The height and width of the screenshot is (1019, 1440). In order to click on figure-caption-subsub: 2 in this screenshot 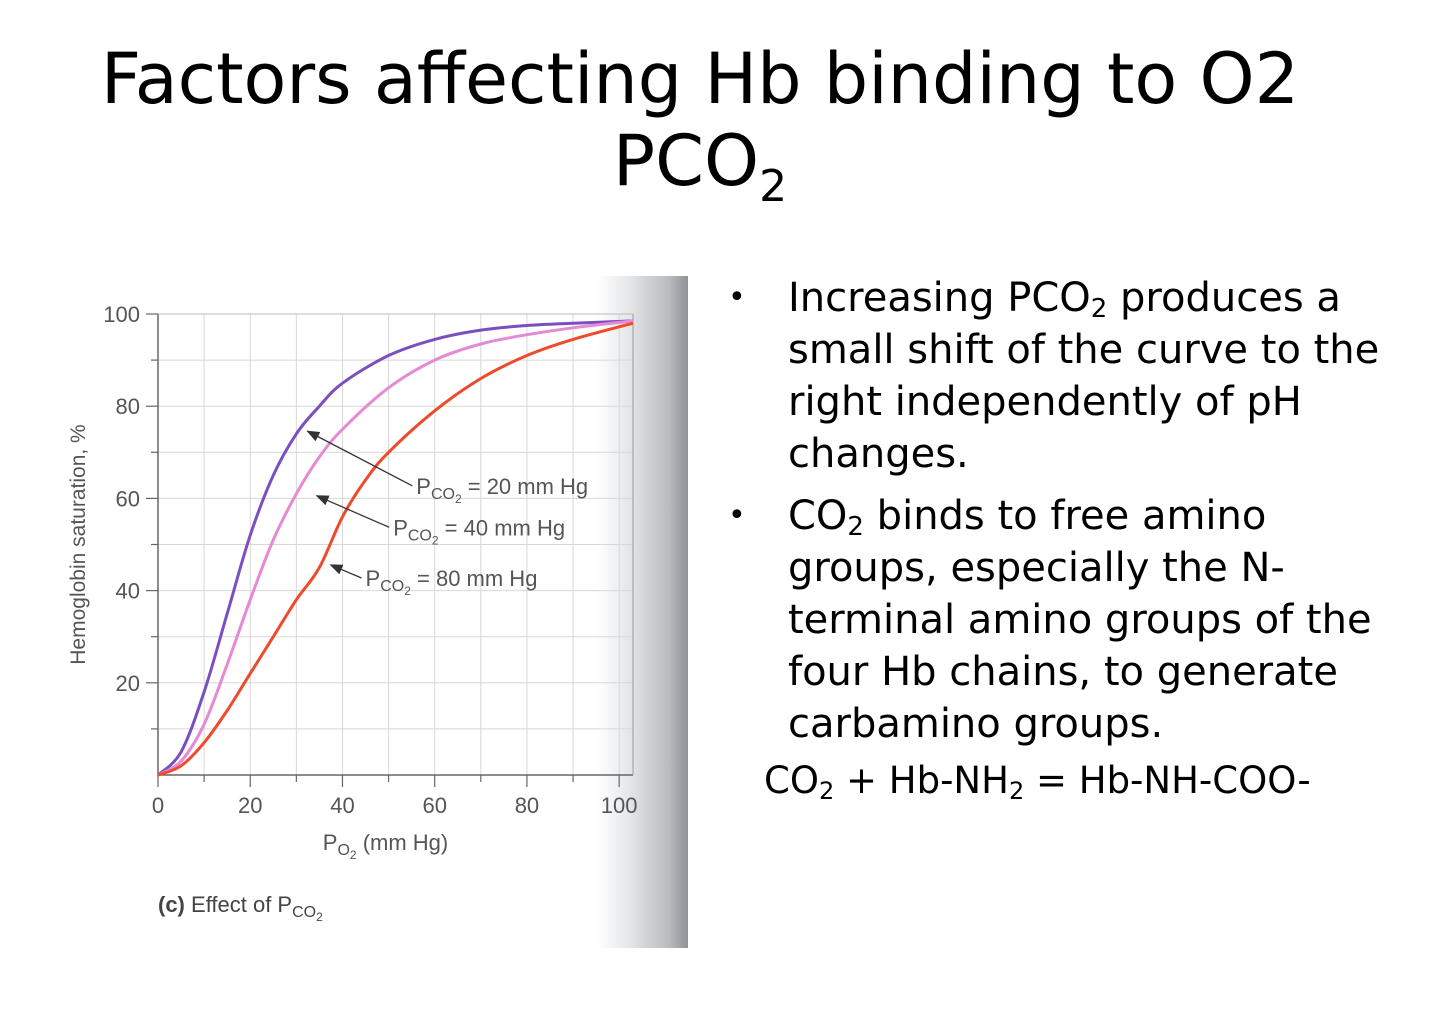, I will do `click(319, 917)`.